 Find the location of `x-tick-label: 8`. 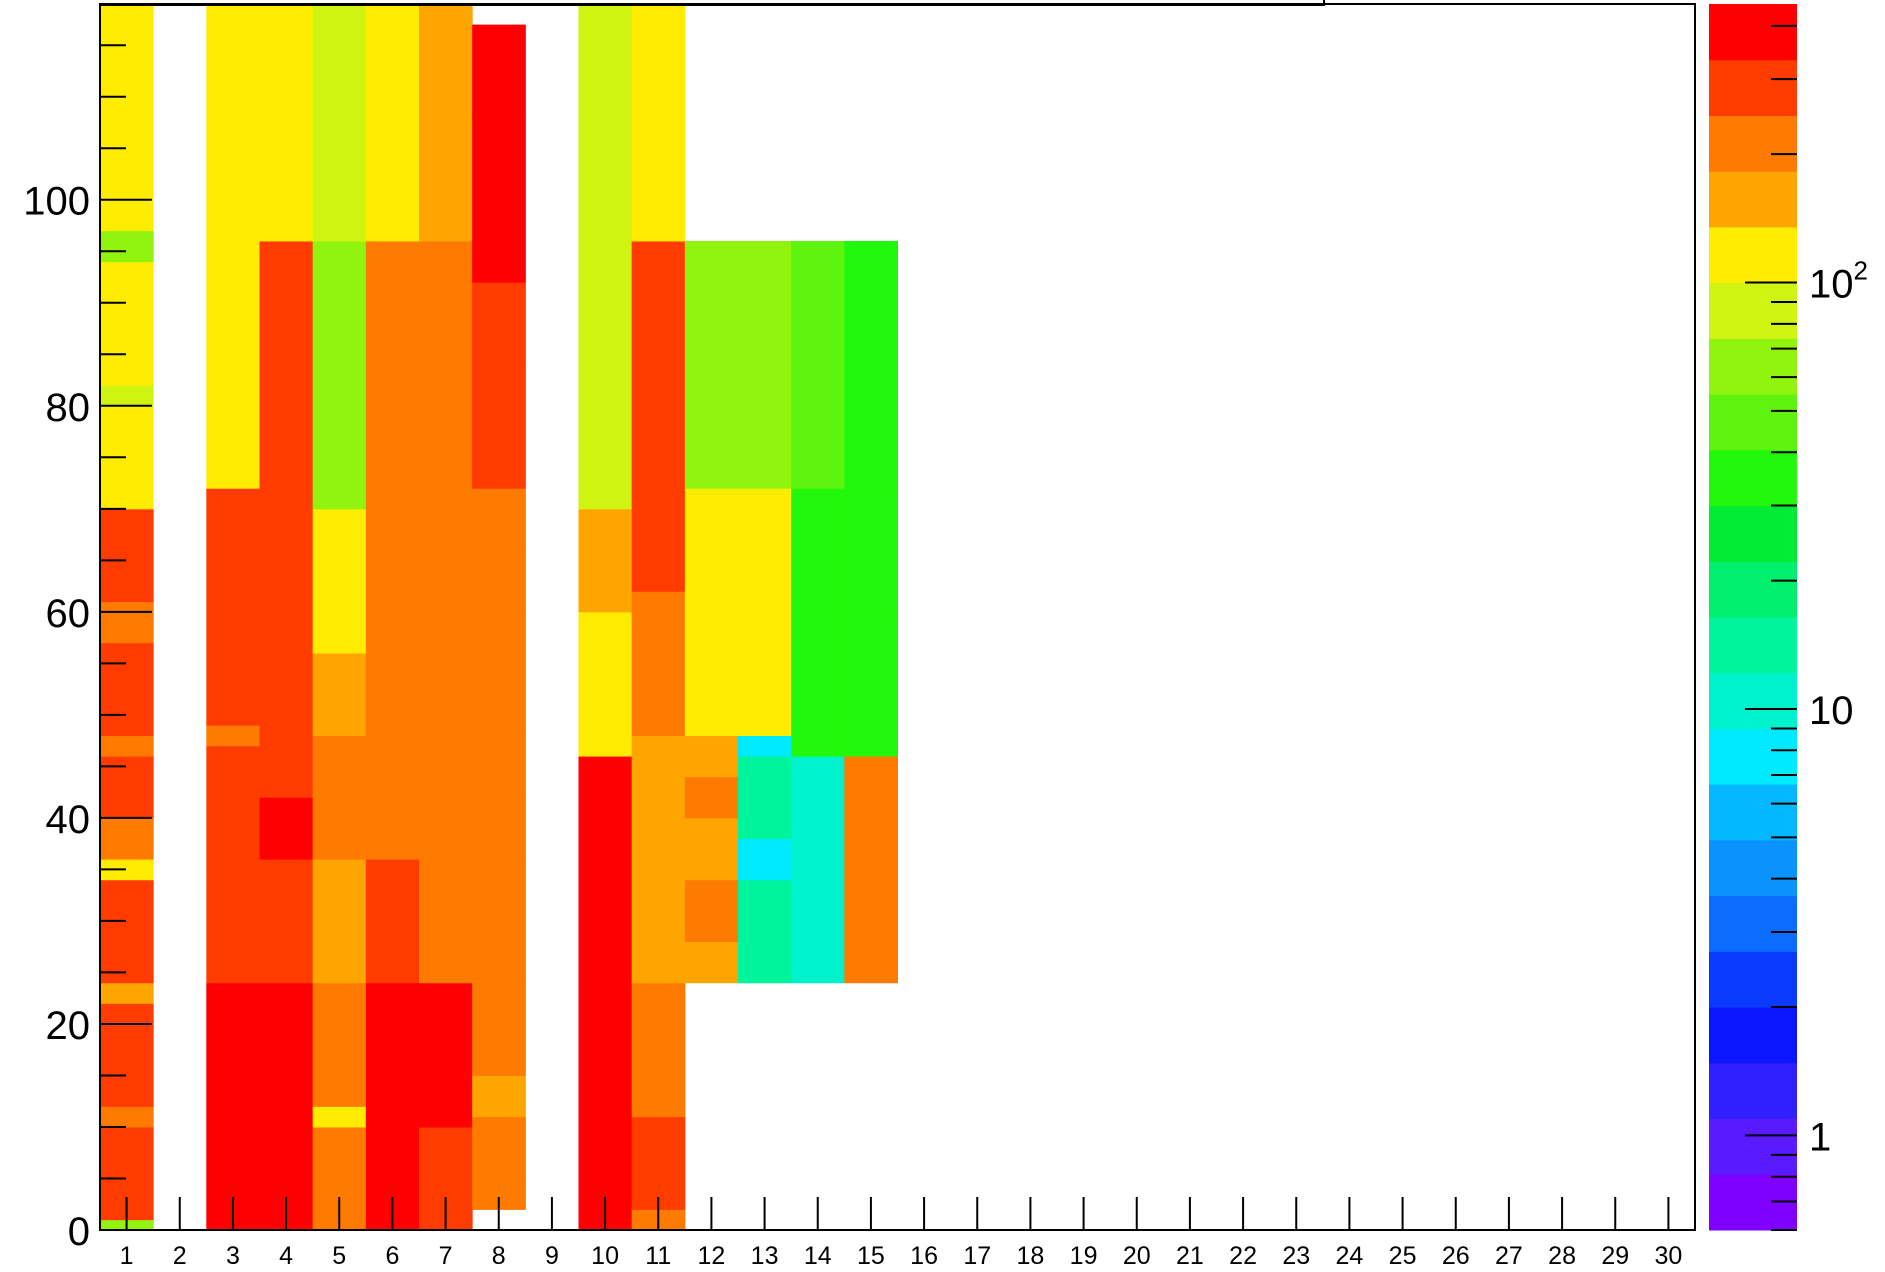

x-tick-label: 8 is located at coordinates (499, 1256).